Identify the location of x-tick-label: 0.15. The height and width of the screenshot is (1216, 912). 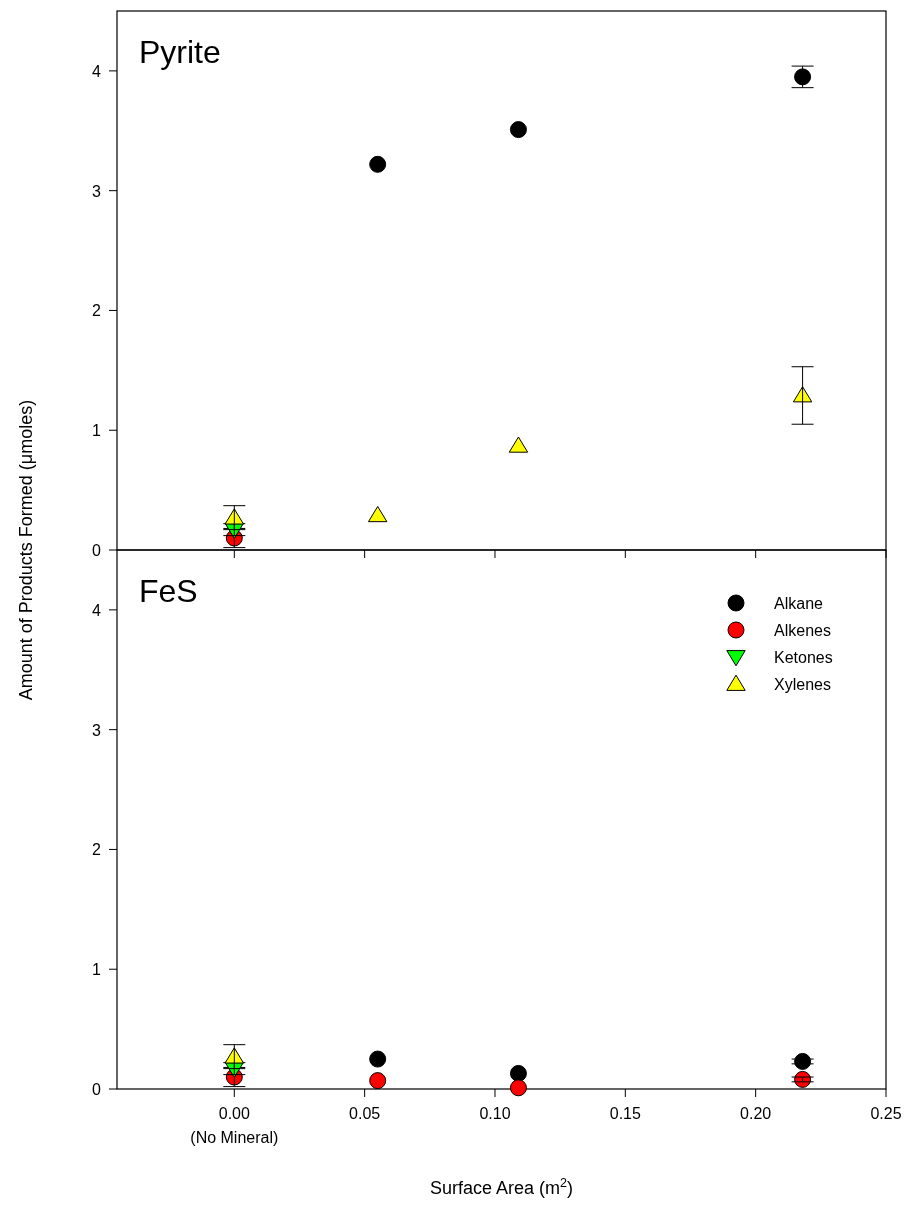
(625, 1113).